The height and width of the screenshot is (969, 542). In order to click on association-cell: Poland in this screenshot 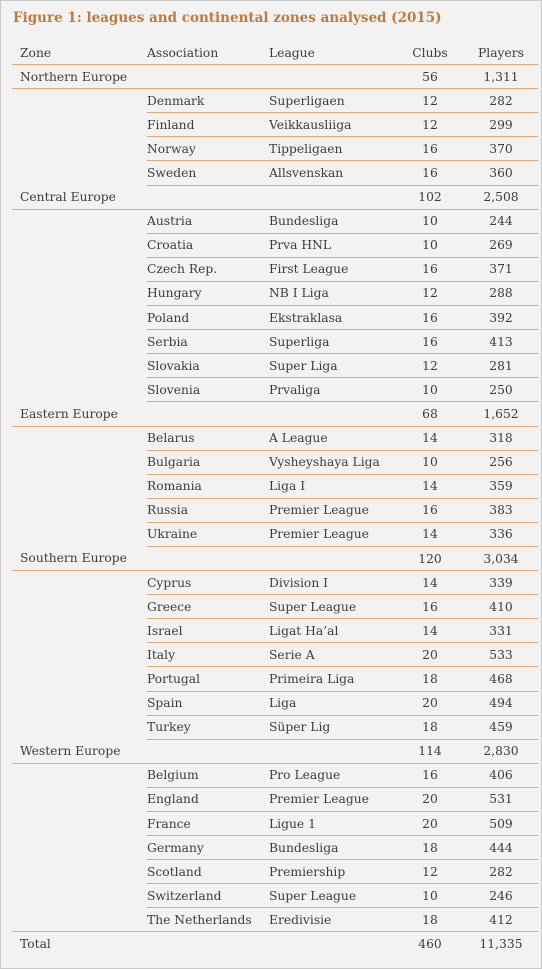, I will do `click(208, 318)`.